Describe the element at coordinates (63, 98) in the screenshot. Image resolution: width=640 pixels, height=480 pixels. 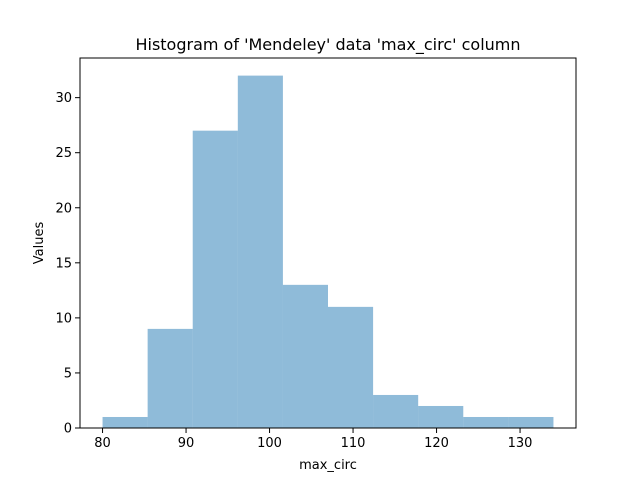
I see `y-tick-label: 30` at that location.